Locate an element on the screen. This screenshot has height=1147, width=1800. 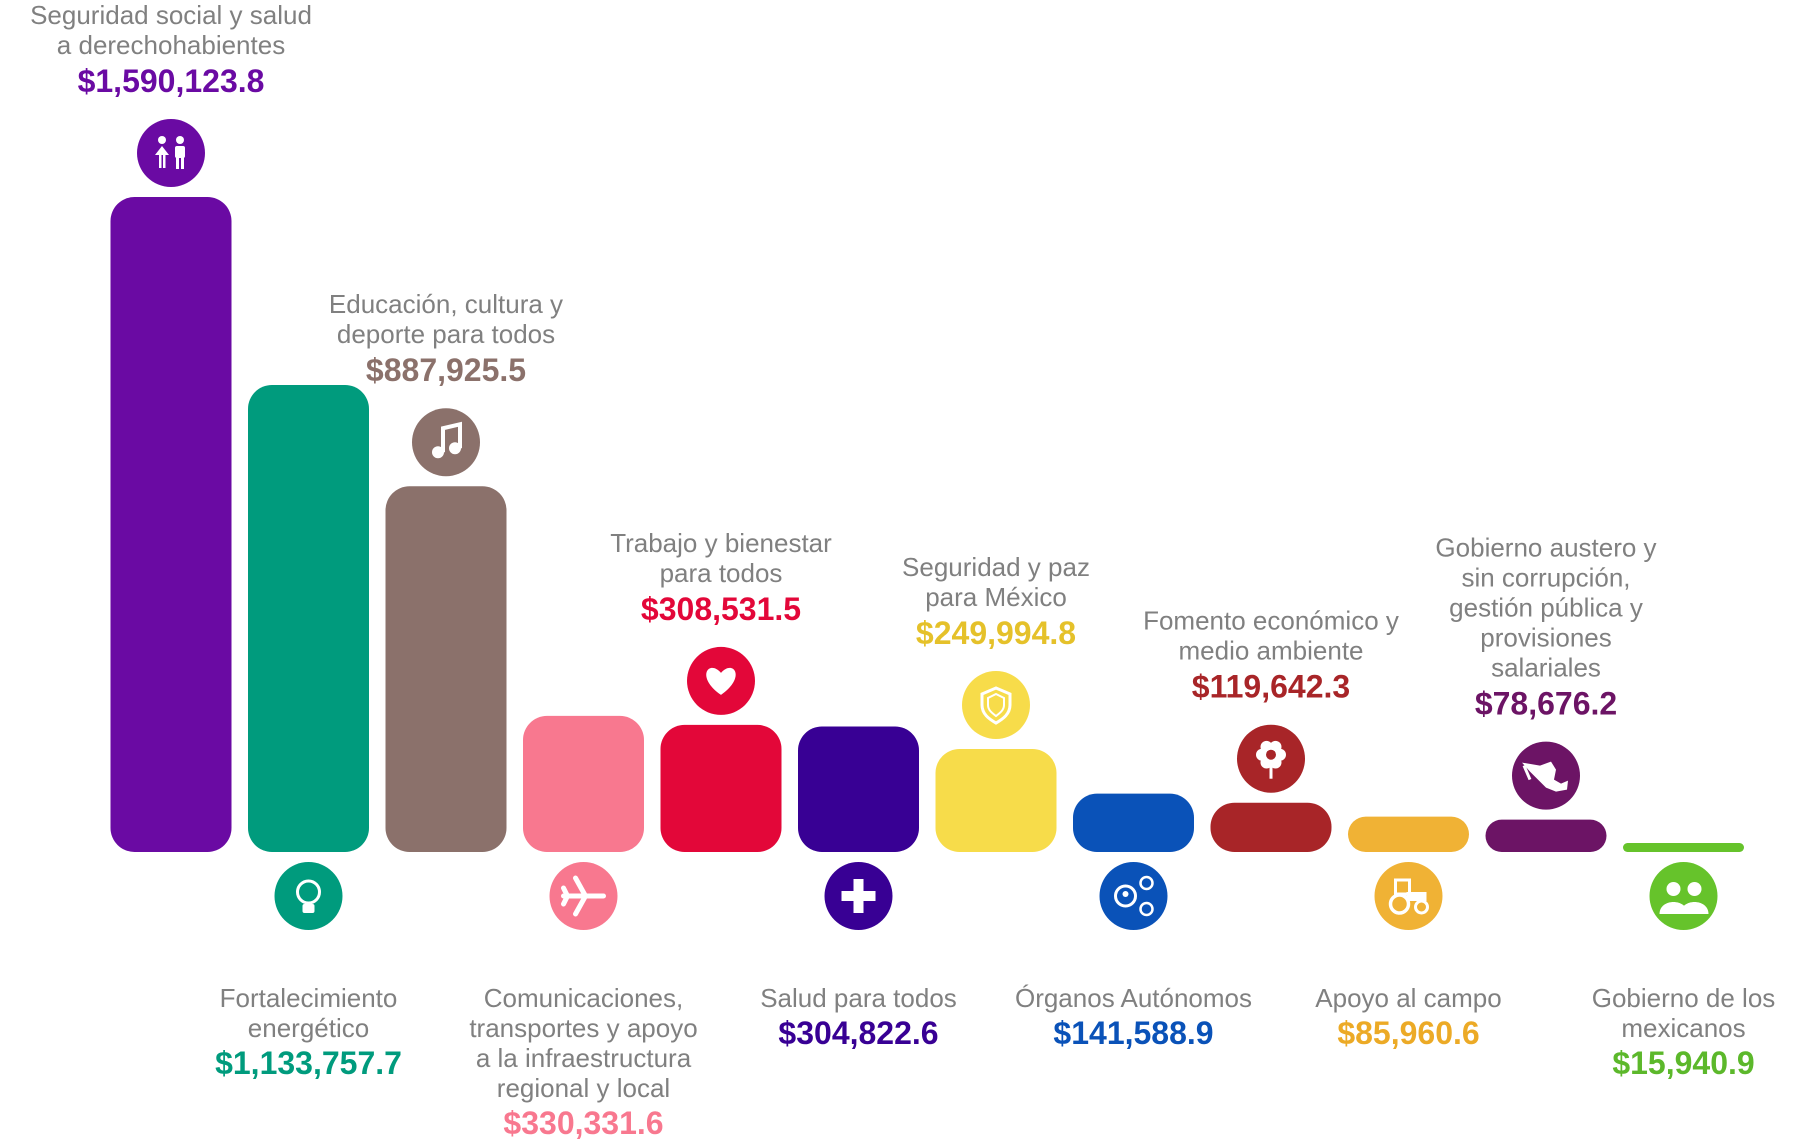
bar-flower is located at coordinates (1271, 827).